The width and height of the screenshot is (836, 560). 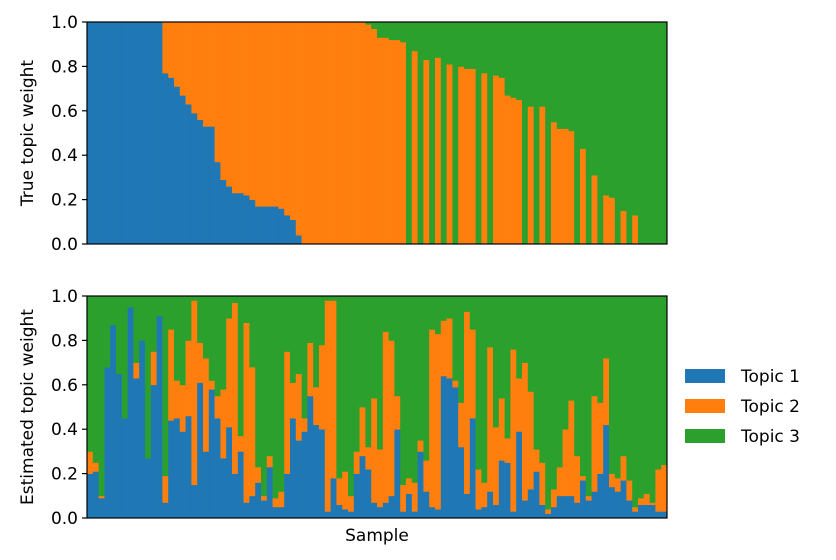 I want to click on x-axis-label: Sample, so click(x=377, y=536).